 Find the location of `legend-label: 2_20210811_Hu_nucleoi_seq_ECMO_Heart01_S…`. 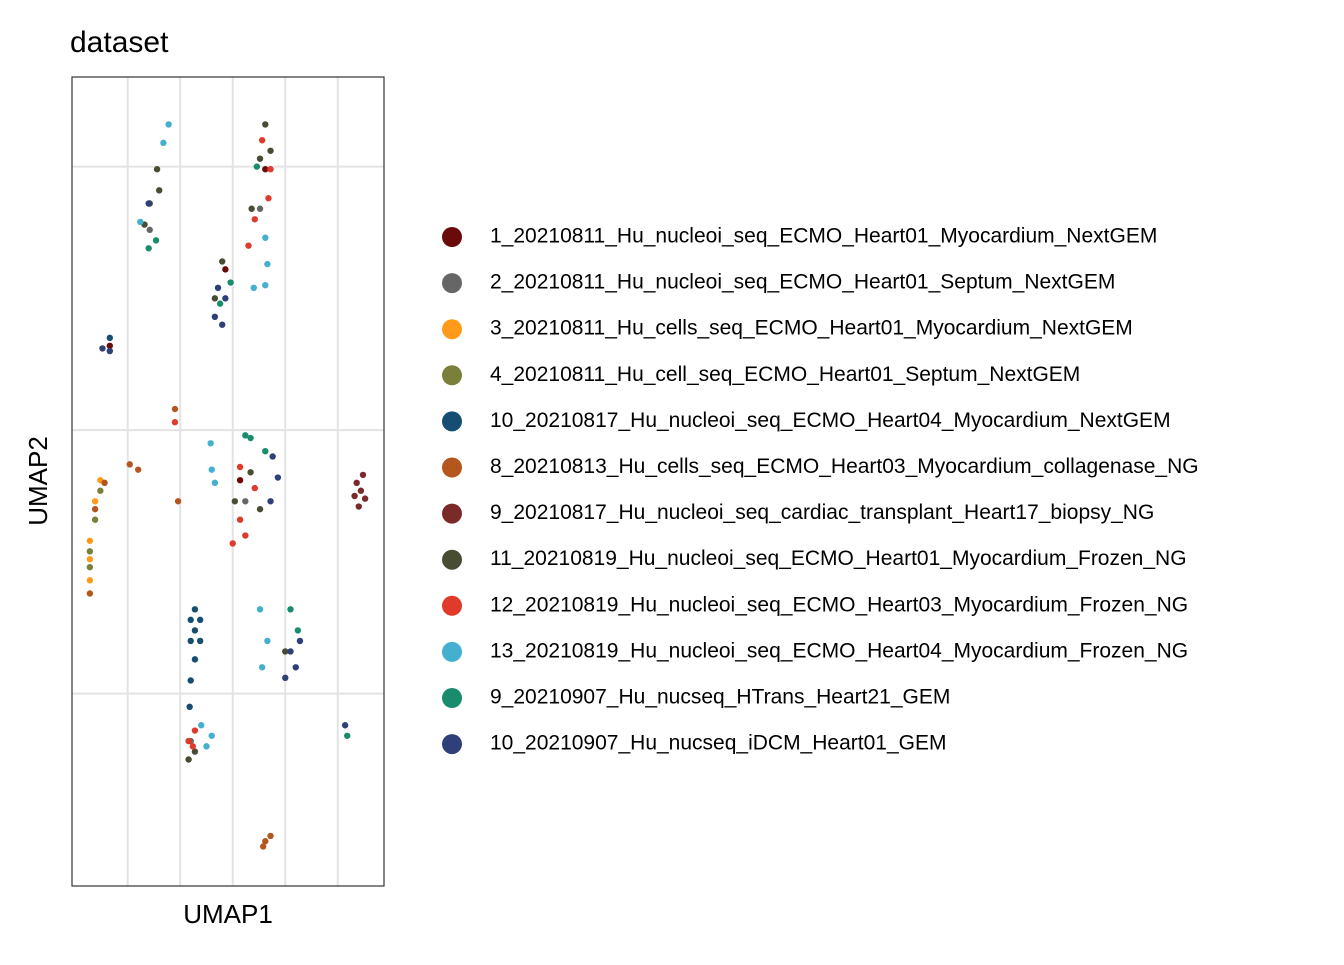

legend-label: 2_20210811_Hu_nucleoi_seq_ECMO_Heart01_S… is located at coordinates (802, 282).